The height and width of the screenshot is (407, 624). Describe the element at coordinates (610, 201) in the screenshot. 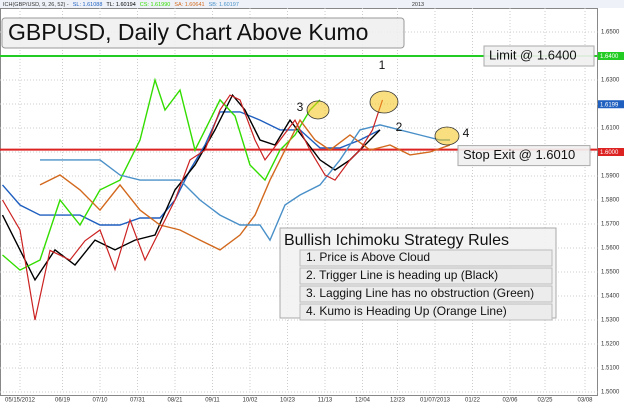

I see `y-tick-label: 1.5800` at that location.